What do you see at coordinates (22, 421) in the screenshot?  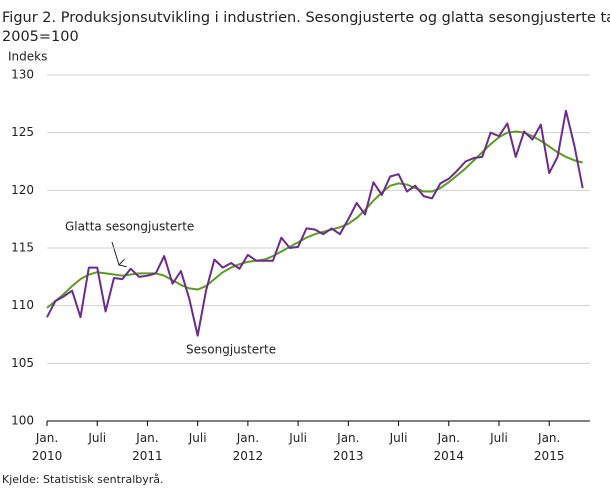 I see `y-tick-label: 100` at bounding box center [22, 421].